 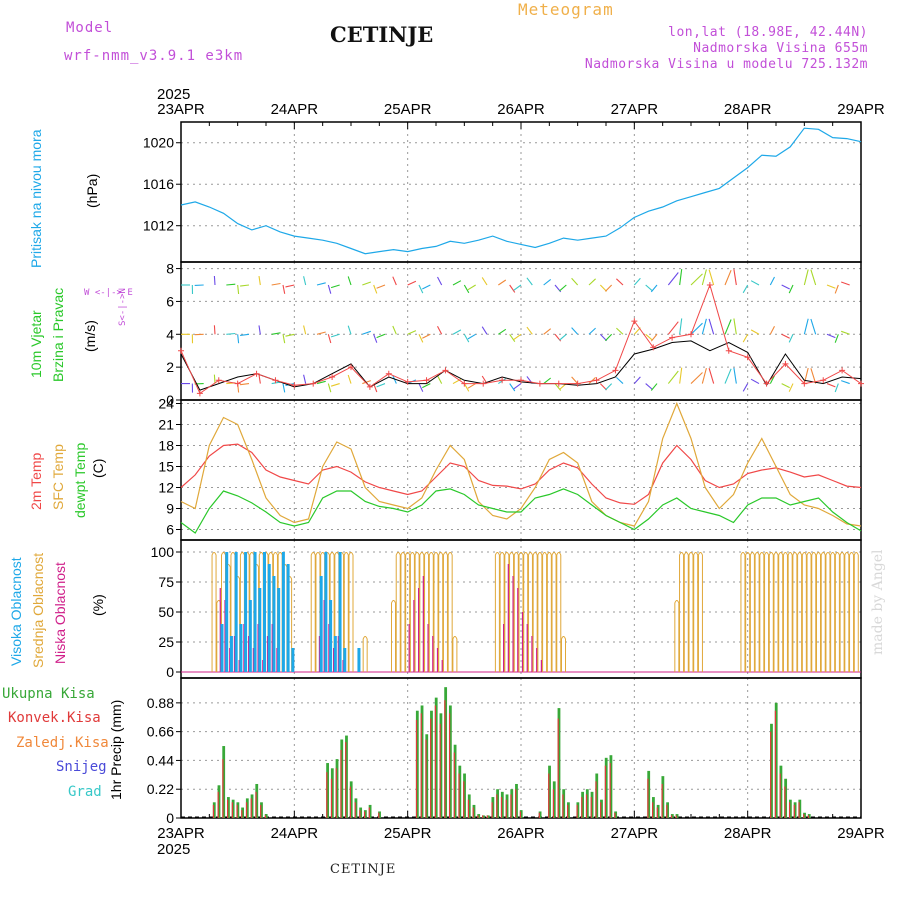 I want to click on model-label: Model, so click(x=90, y=28).